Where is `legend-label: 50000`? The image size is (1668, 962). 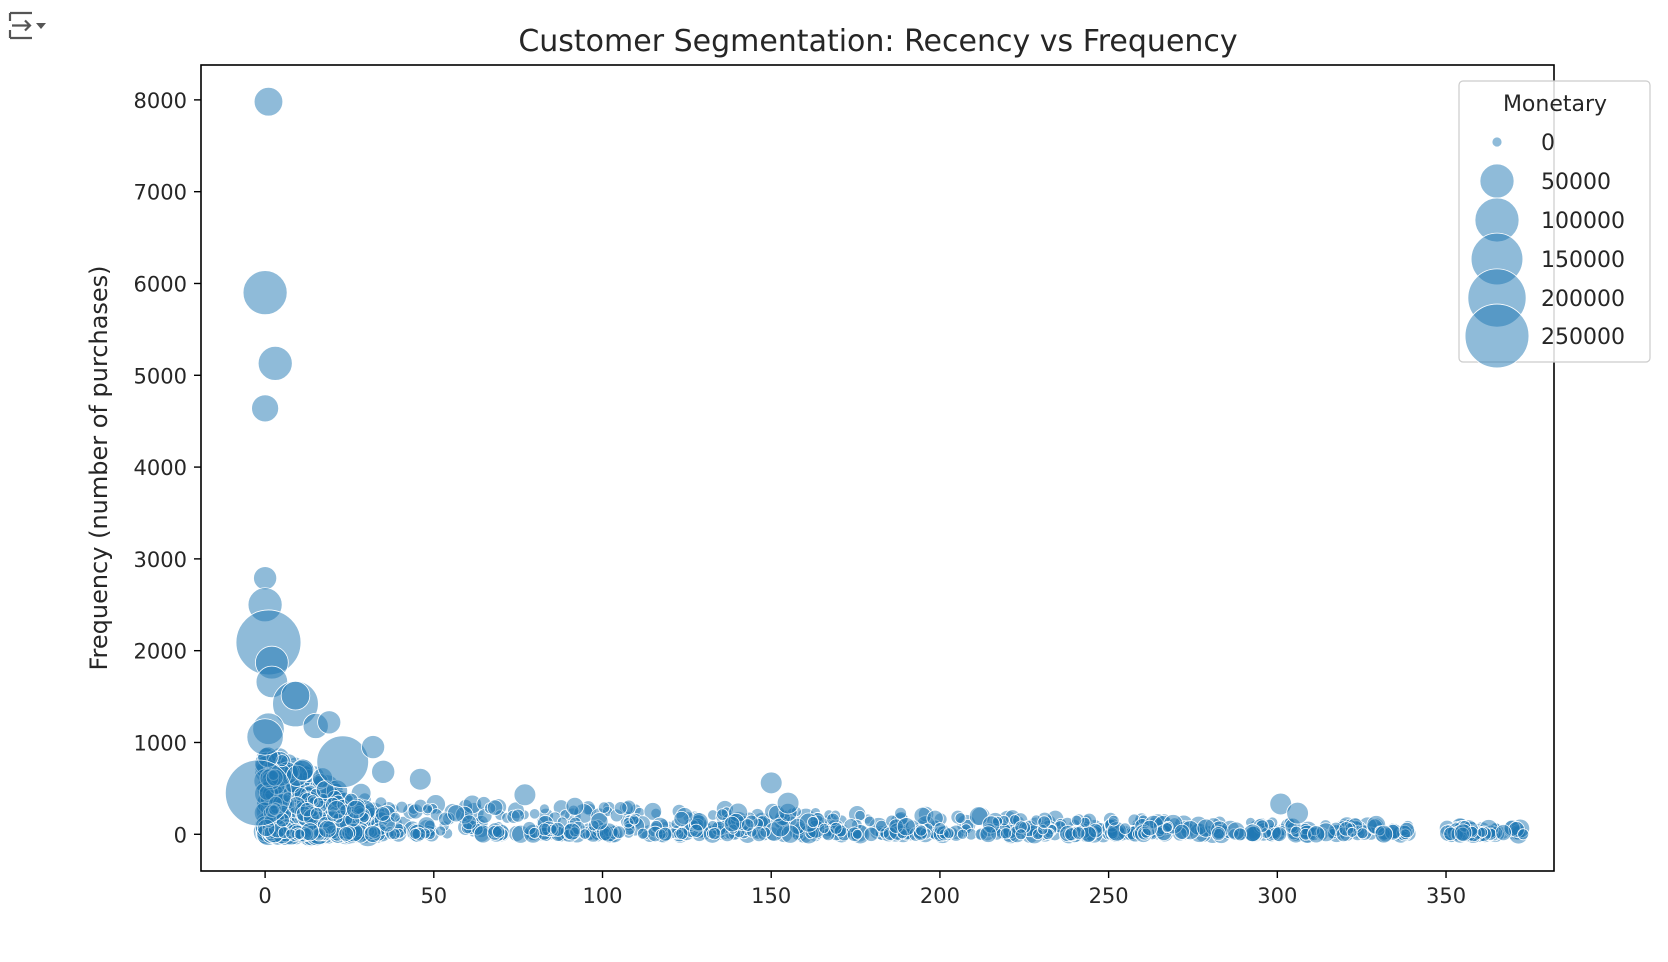
legend-label: 50000 is located at coordinates (1576, 182).